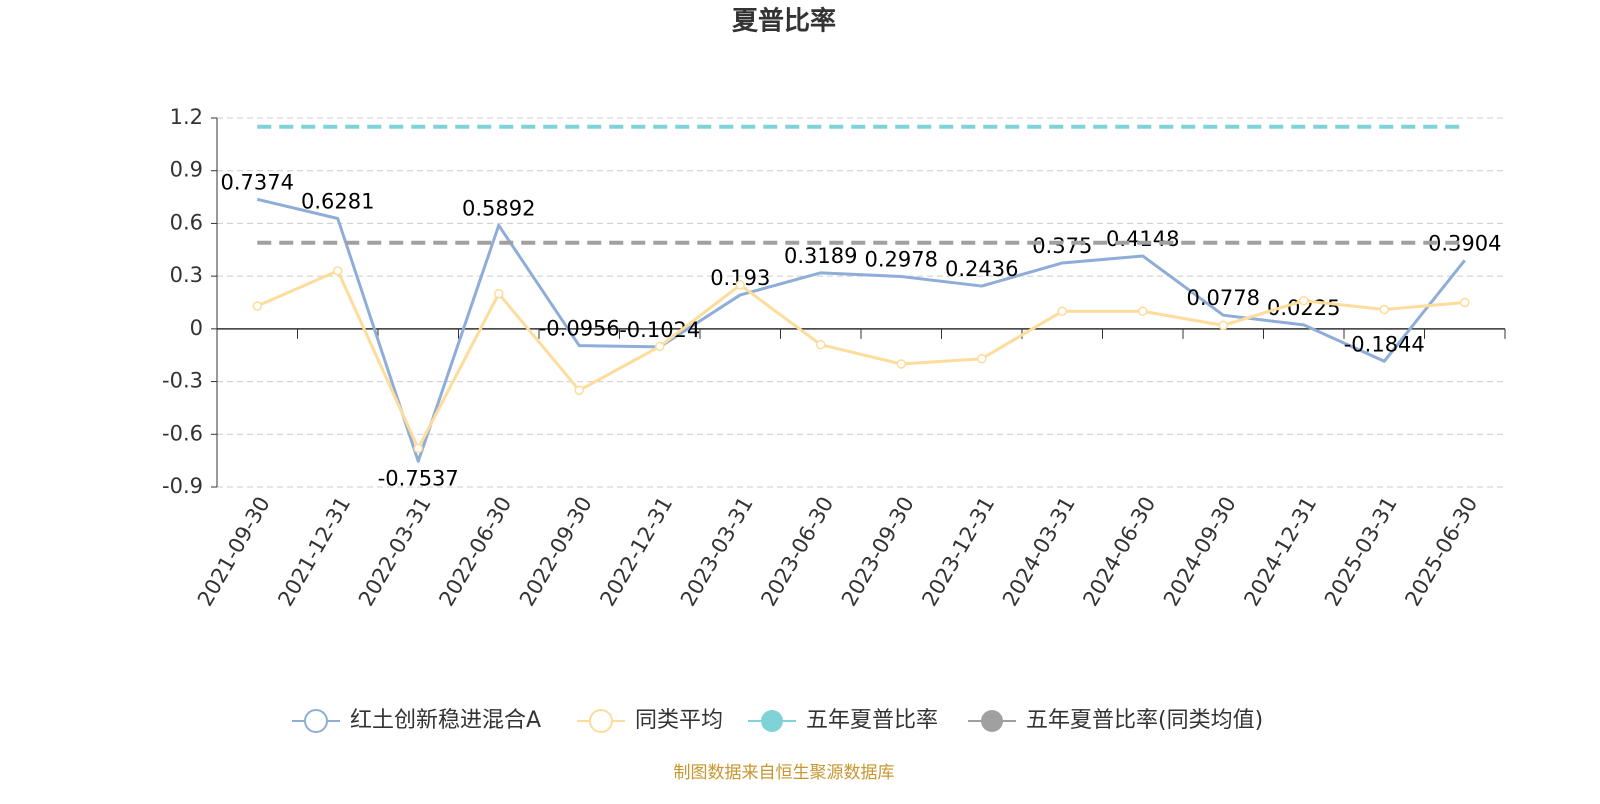 This screenshot has width=1600, height=804. Describe the element at coordinates (981, 269) in the screenshot. I see `data-label: 0.2436` at that location.